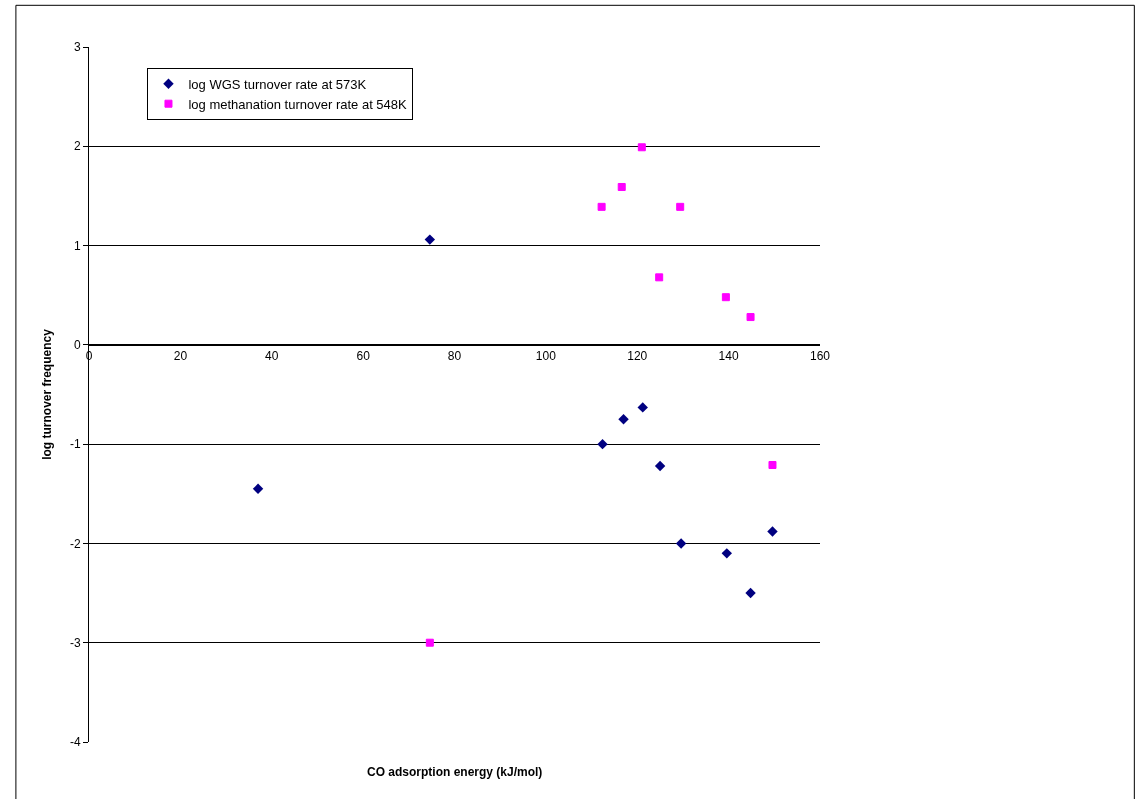 This screenshot has width=1147, height=799. What do you see at coordinates (363, 356) in the screenshot?
I see `x-tick-label: 60` at bounding box center [363, 356].